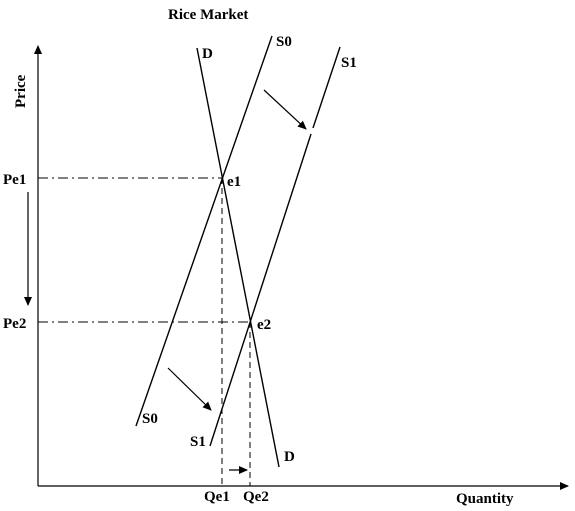  I want to click on x-axis-label: Quantity, so click(485, 499).